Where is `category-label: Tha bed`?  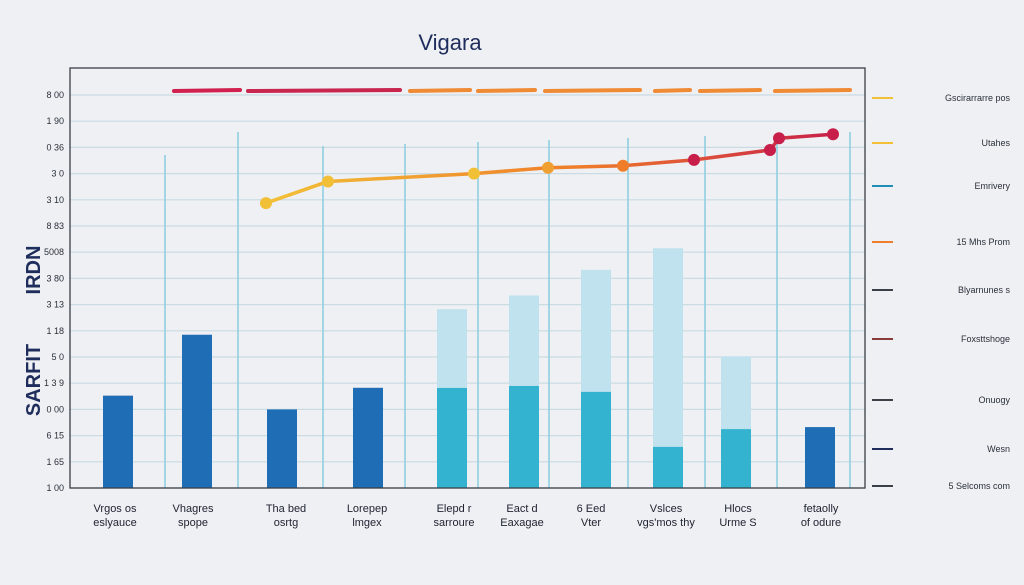 category-label: Tha bed is located at coordinates (286, 509).